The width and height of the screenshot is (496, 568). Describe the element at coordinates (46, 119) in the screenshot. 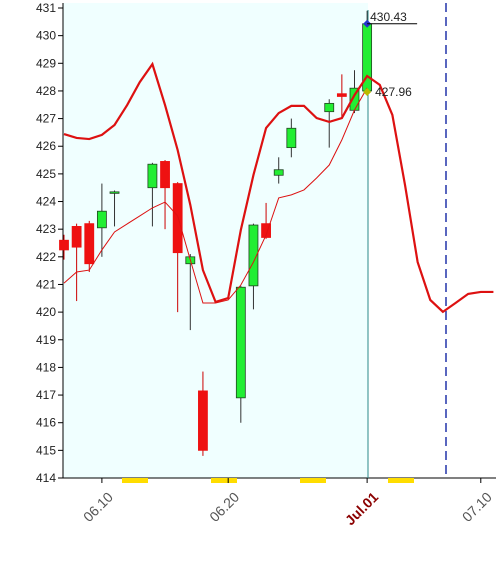

I see `y-tick-label: 427` at that location.